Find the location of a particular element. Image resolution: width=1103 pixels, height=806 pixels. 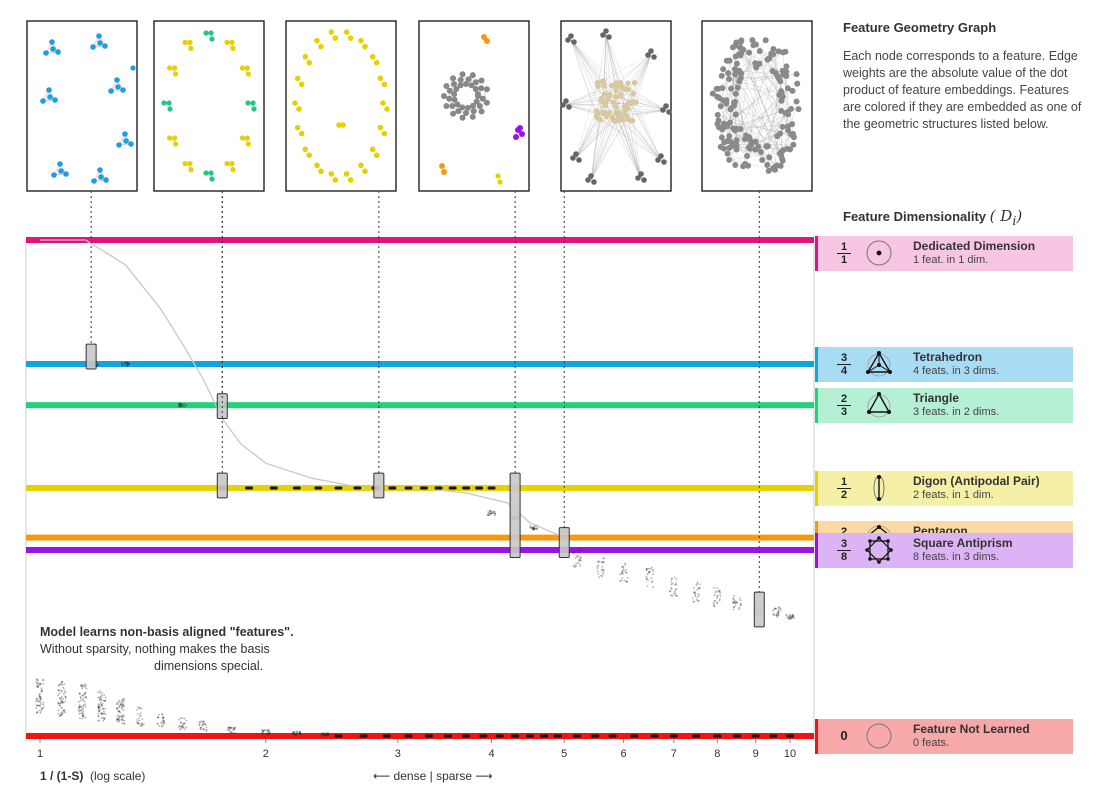

empty-circle-icon is located at coordinates (879, 738).